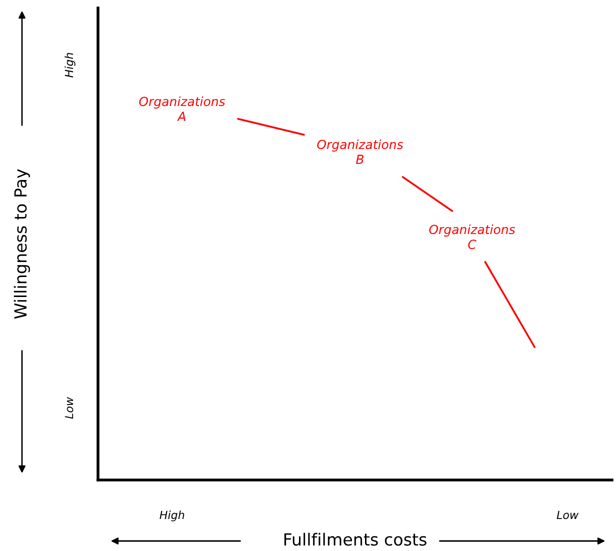 This screenshot has height=551, width=616. I want to click on annotation: Organizations B, so click(360, 151).